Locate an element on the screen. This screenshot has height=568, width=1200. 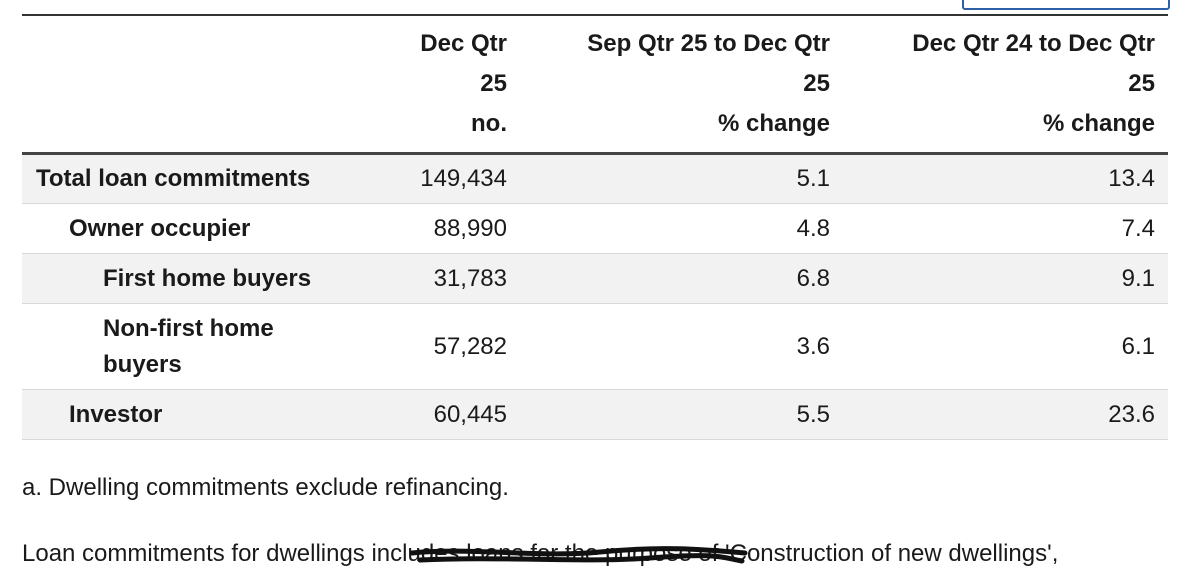
cell: 9.1 is located at coordinates (1138, 278).